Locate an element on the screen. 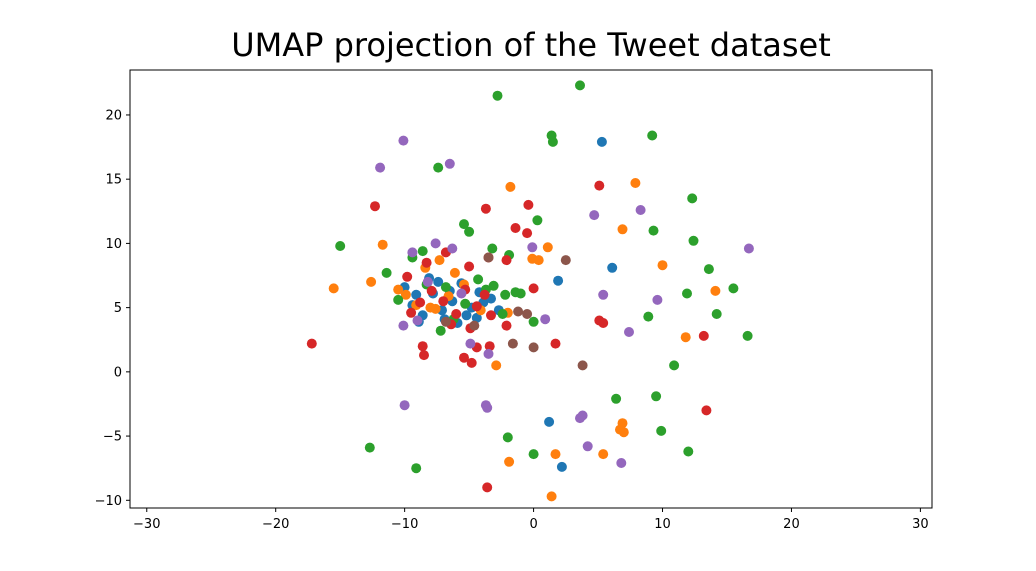  chart-title: UMAP projection of the Tweet dataset is located at coordinates (531, 45).